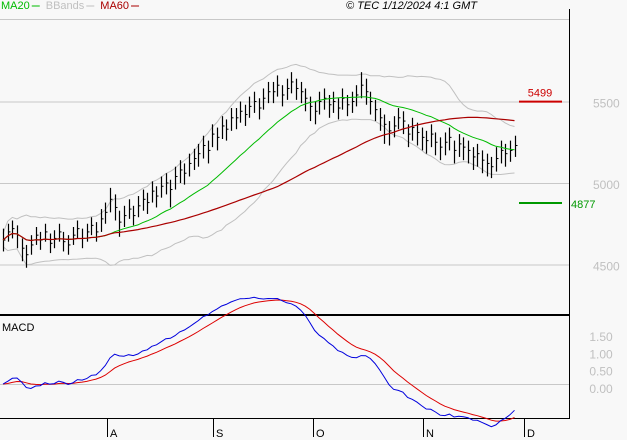 The image size is (627, 440). Describe the element at coordinates (606, 104) in the screenshot. I see `price-tick-label: 5500` at that location.